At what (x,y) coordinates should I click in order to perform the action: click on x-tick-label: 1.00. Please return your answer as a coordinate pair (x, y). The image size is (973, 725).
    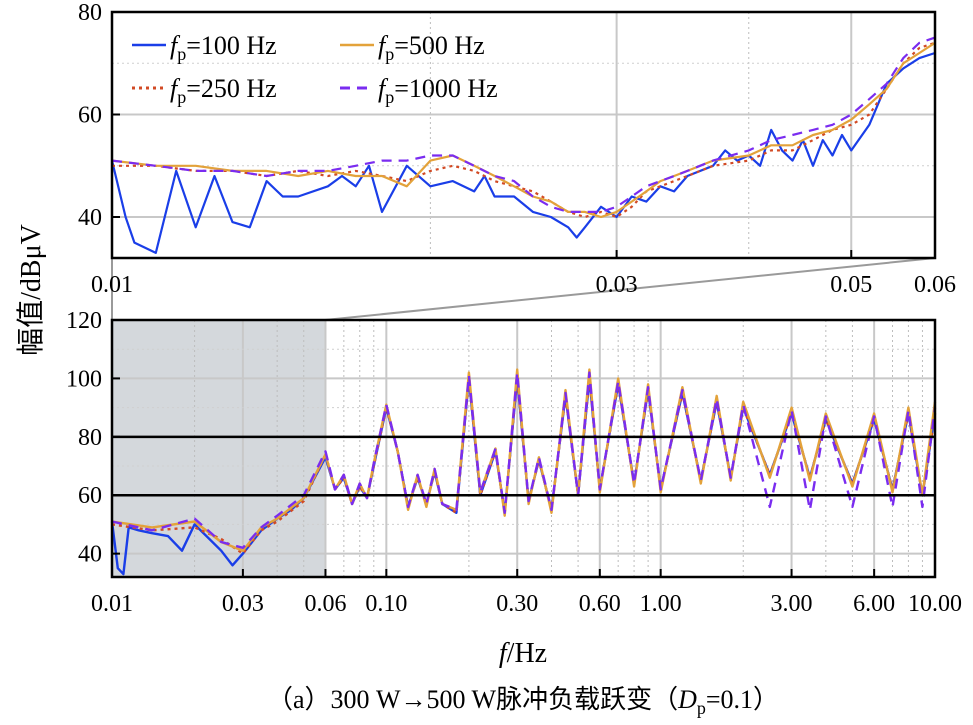
    Looking at the image, I should click on (661, 604).